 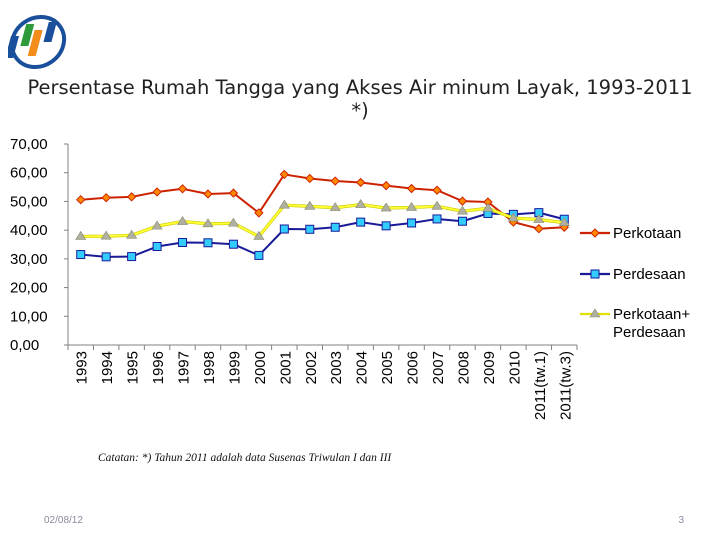 I want to click on y-tick-label: 20,00, so click(x=29, y=288).